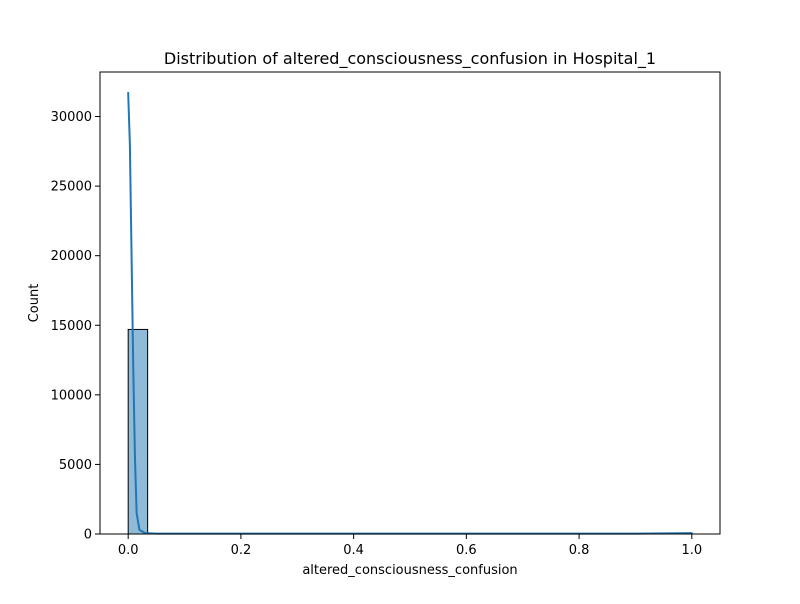  Describe the element at coordinates (71, 187) in the screenshot. I see `y-tick-label: 25000` at that location.